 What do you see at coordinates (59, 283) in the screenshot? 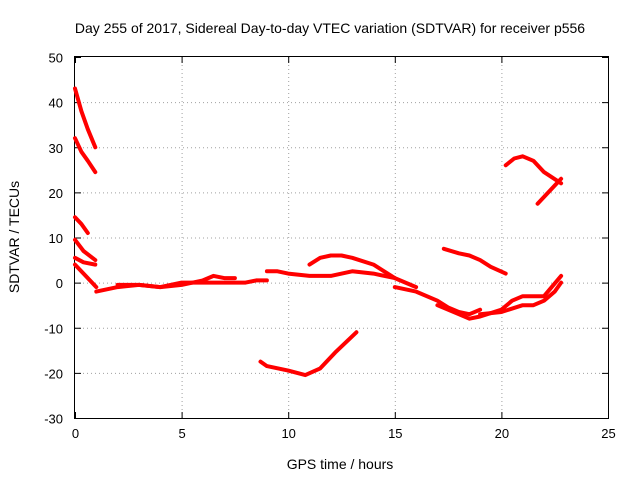
I see `y-tick-label: 0` at bounding box center [59, 283].